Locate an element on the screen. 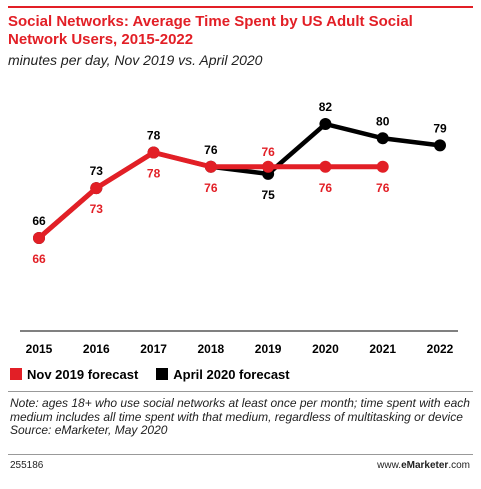 This screenshot has width=481, height=489. data-label-april-2020-2019: 75 is located at coordinates (268, 195).